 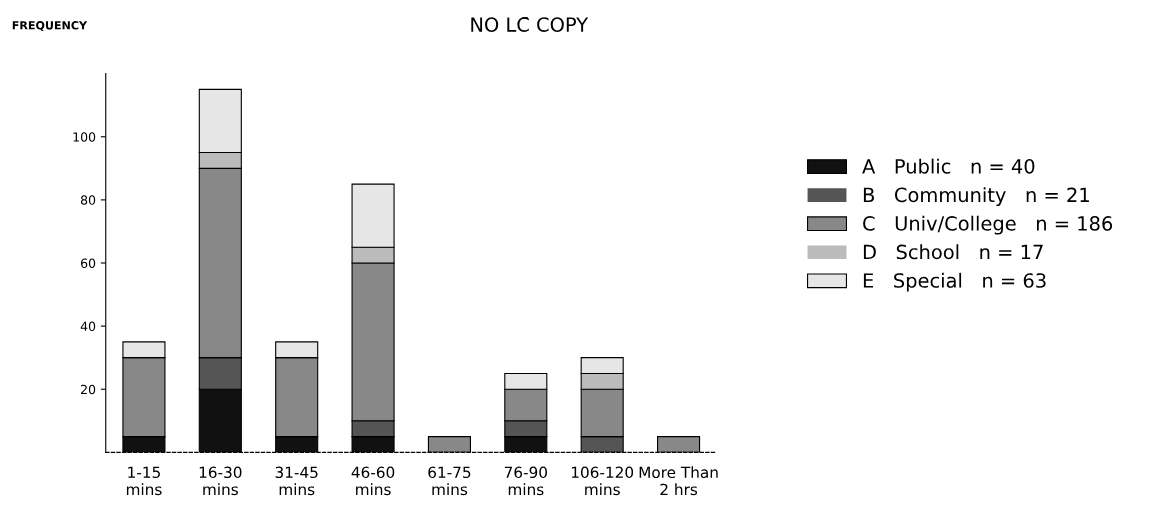 What do you see at coordinates (525, 481) in the screenshot?
I see `x-tick-label: 76-90 mins` at bounding box center [525, 481].